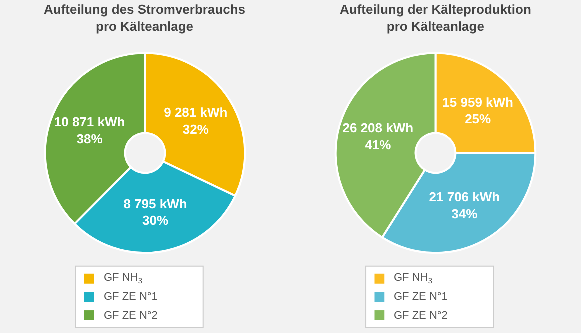  I want to click on data-label: 9 281 kWh 32%, so click(196, 121).